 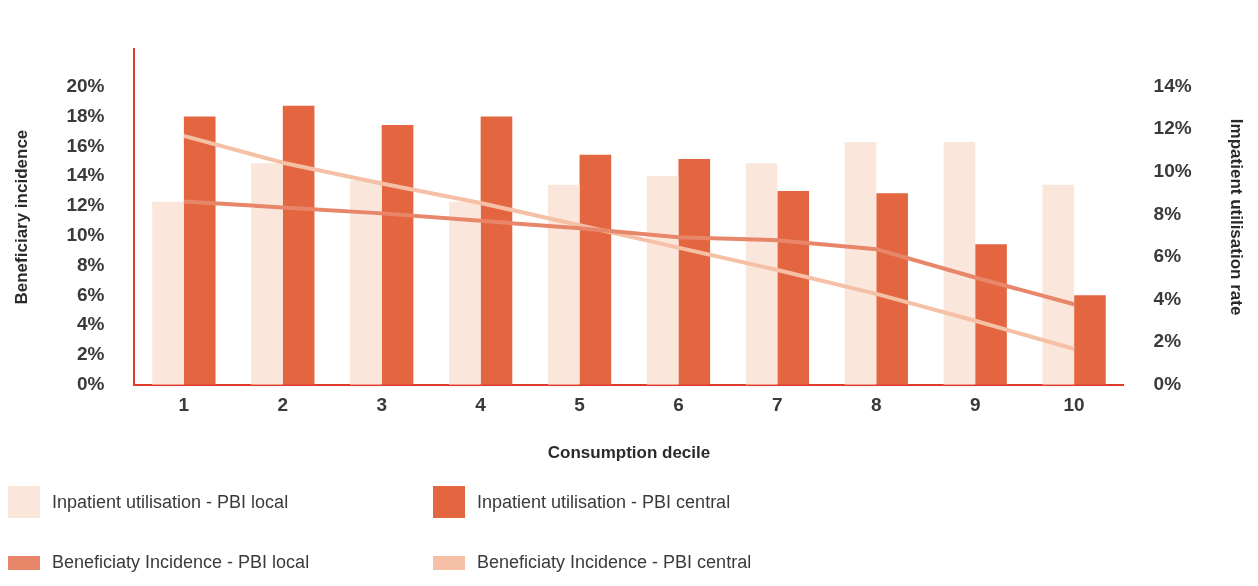 What do you see at coordinates (1074, 405) in the screenshot?
I see `x-tick-label: 10` at bounding box center [1074, 405].